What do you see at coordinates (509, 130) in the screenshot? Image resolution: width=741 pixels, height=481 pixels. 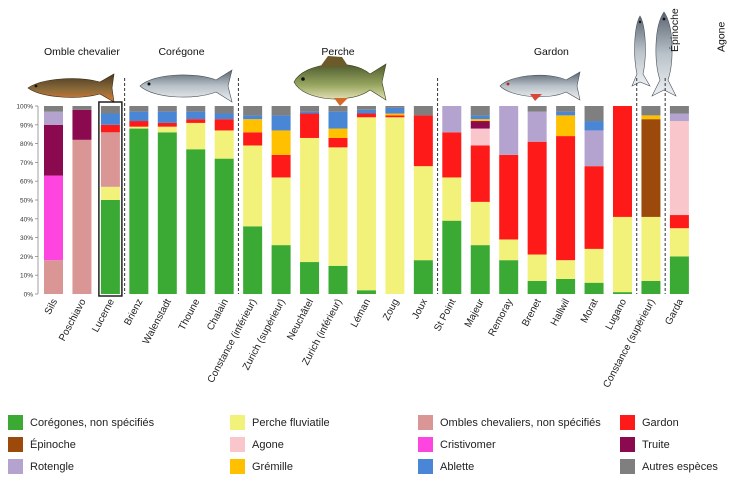 I see `bar-segment-rotengle` at bounding box center [509, 130].